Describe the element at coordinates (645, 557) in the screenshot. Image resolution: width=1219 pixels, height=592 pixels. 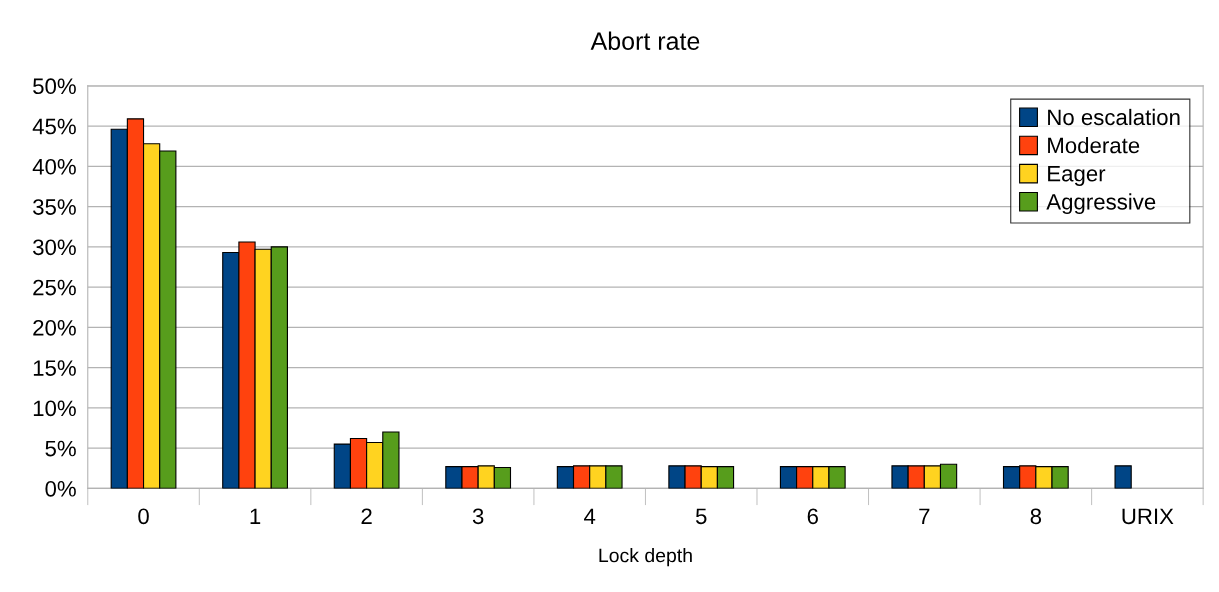
I see `x-axis-title: Lock depth` at that location.